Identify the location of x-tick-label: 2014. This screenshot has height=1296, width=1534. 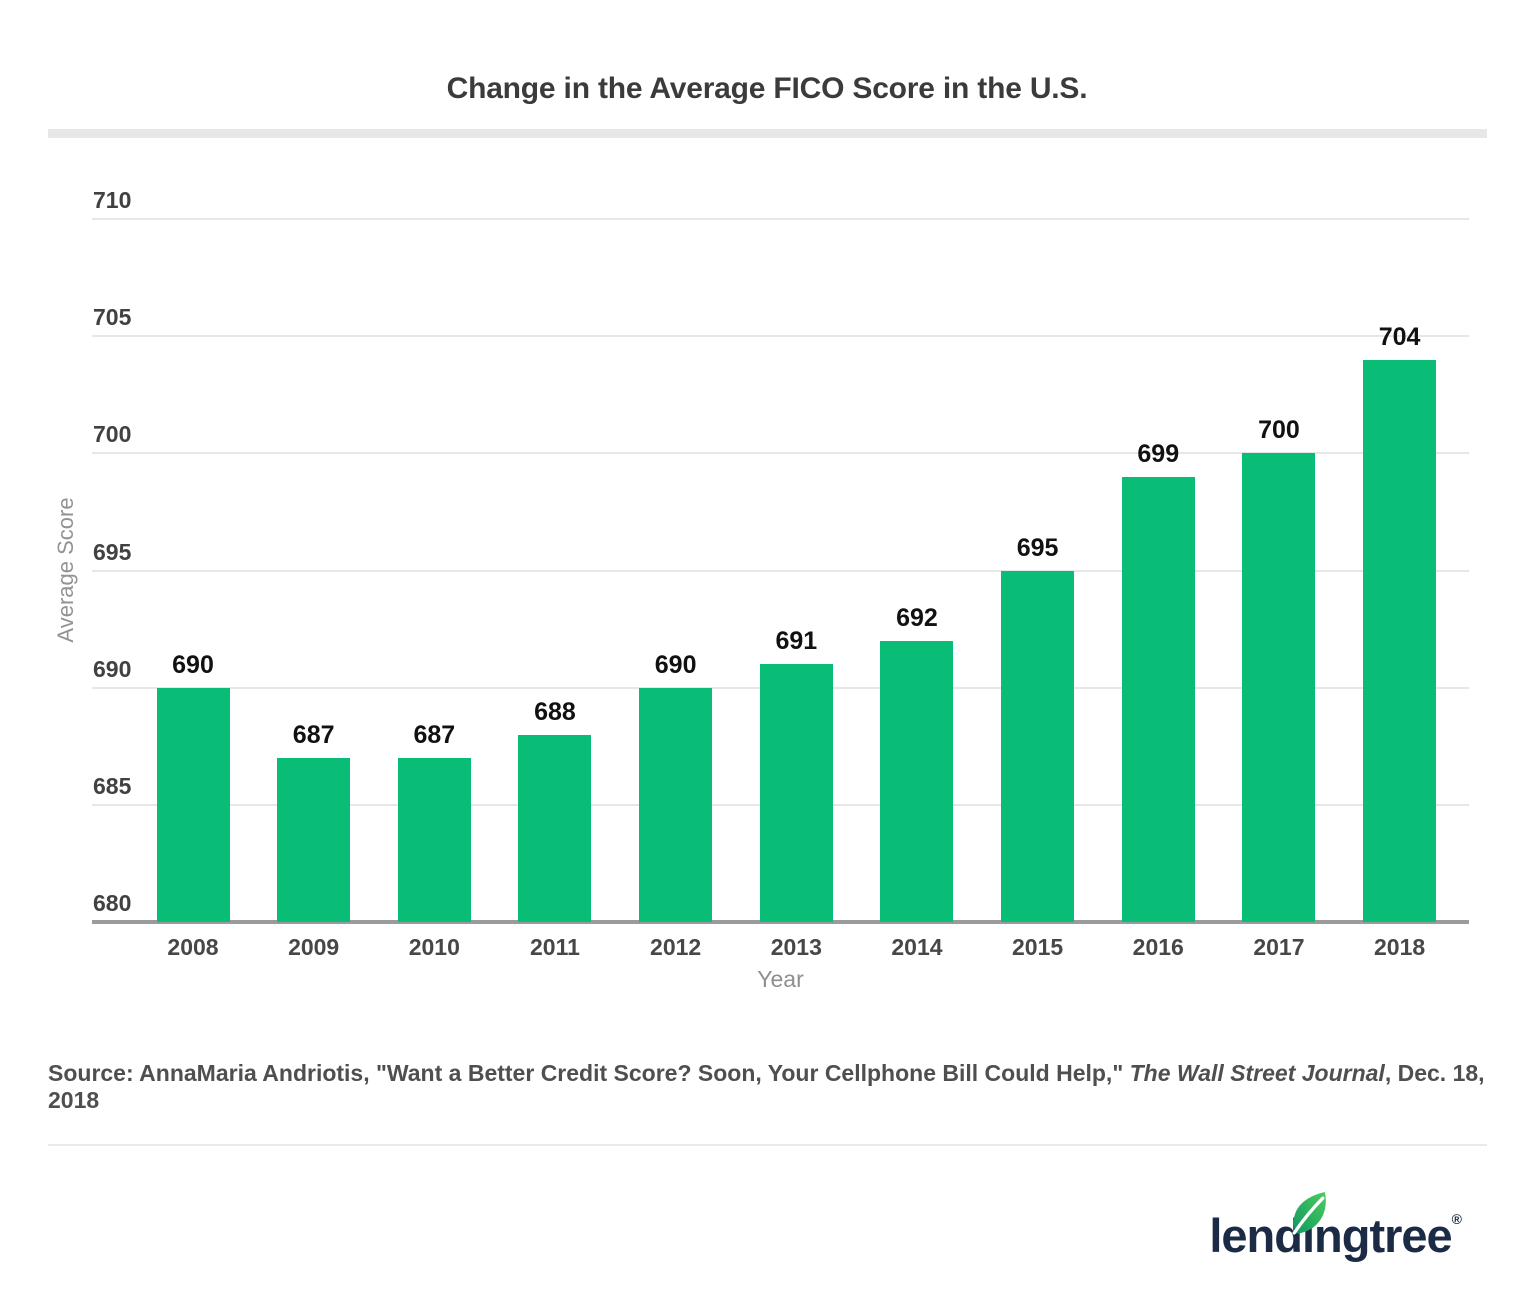
(917, 947).